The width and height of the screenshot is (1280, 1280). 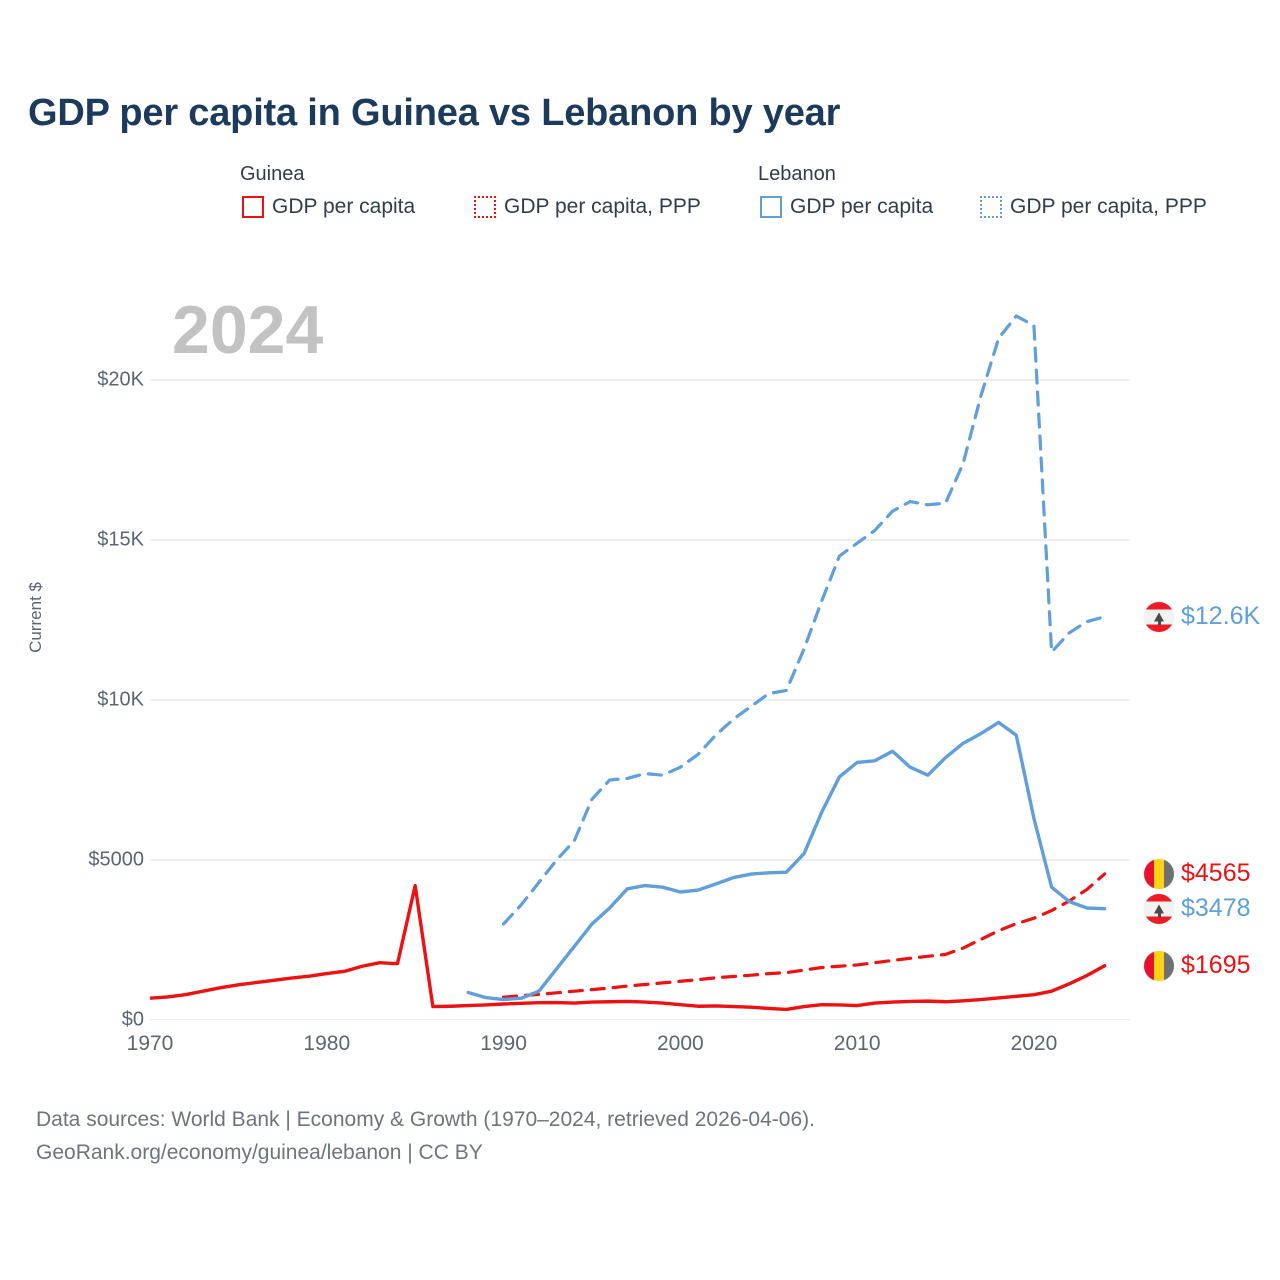 What do you see at coordinates (120, 379) in the screenshot?
I see `y-tick-label: $20K` at bounding box center [120, 379].